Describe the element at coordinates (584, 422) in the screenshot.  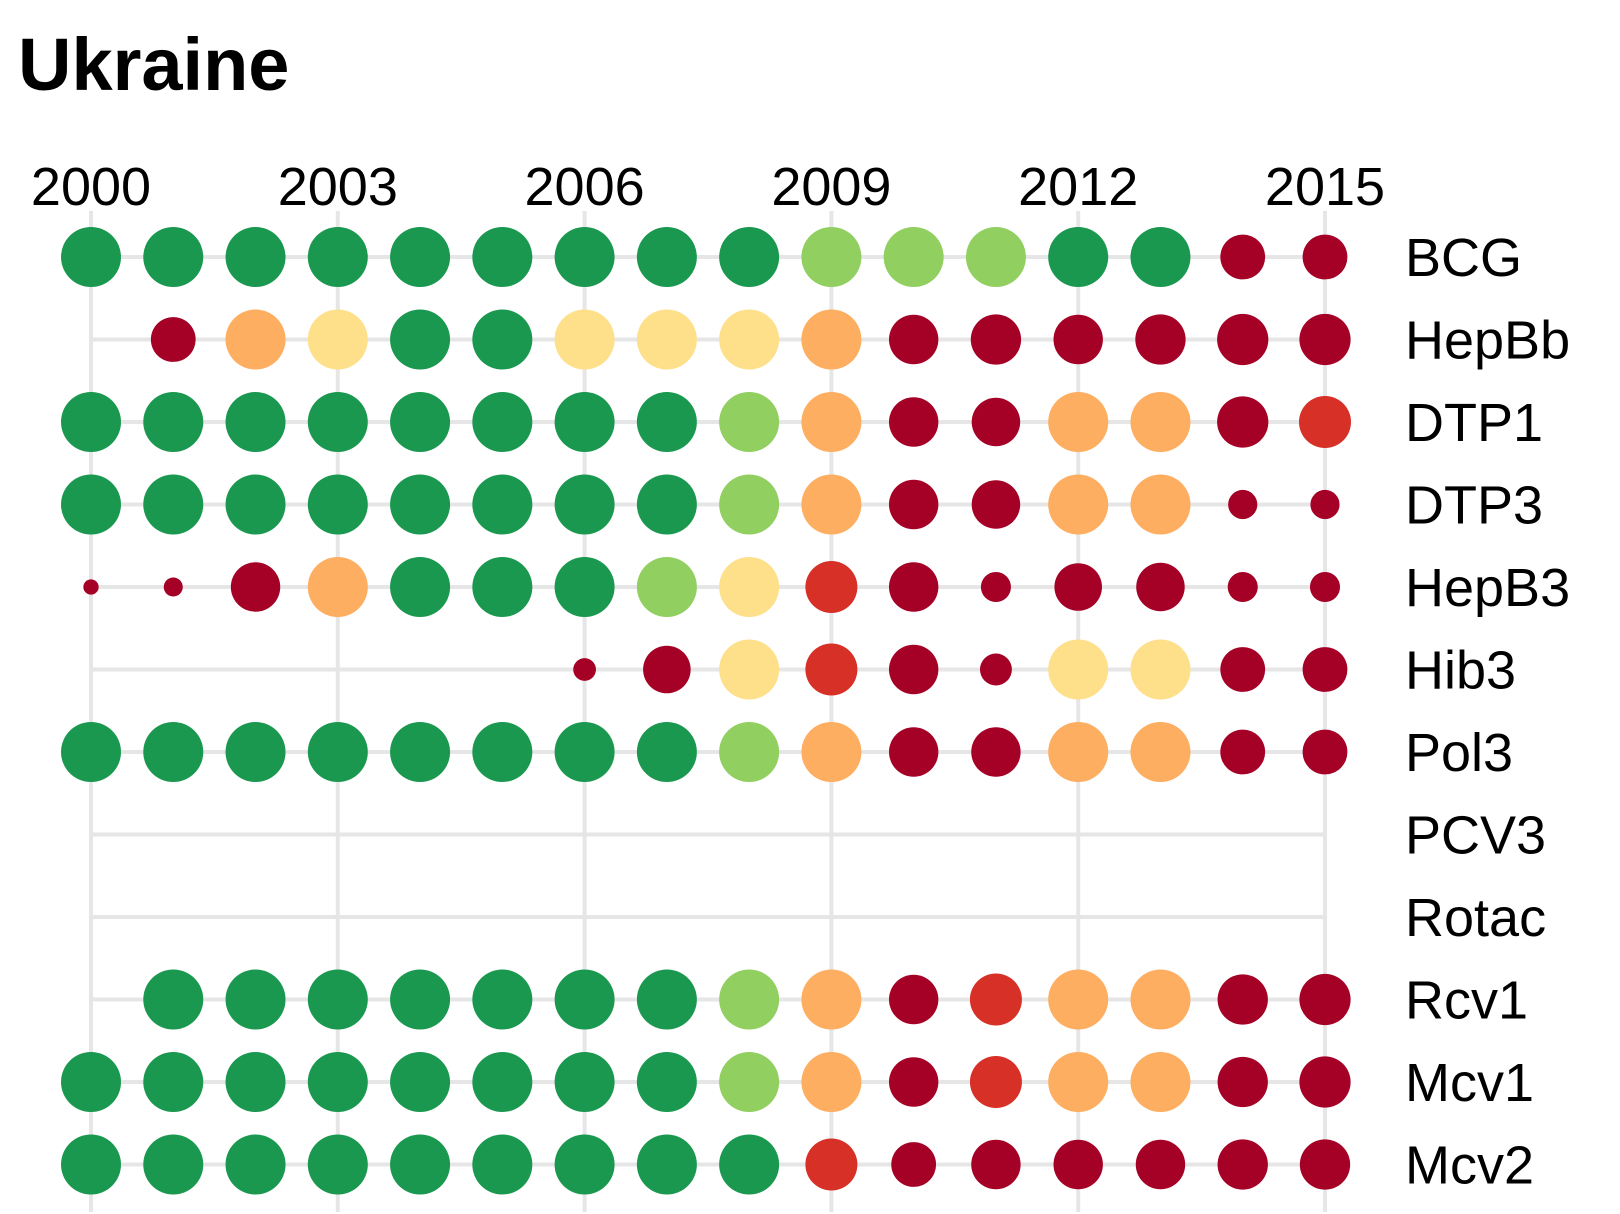
I see `point-dtp1-2006` at that location.